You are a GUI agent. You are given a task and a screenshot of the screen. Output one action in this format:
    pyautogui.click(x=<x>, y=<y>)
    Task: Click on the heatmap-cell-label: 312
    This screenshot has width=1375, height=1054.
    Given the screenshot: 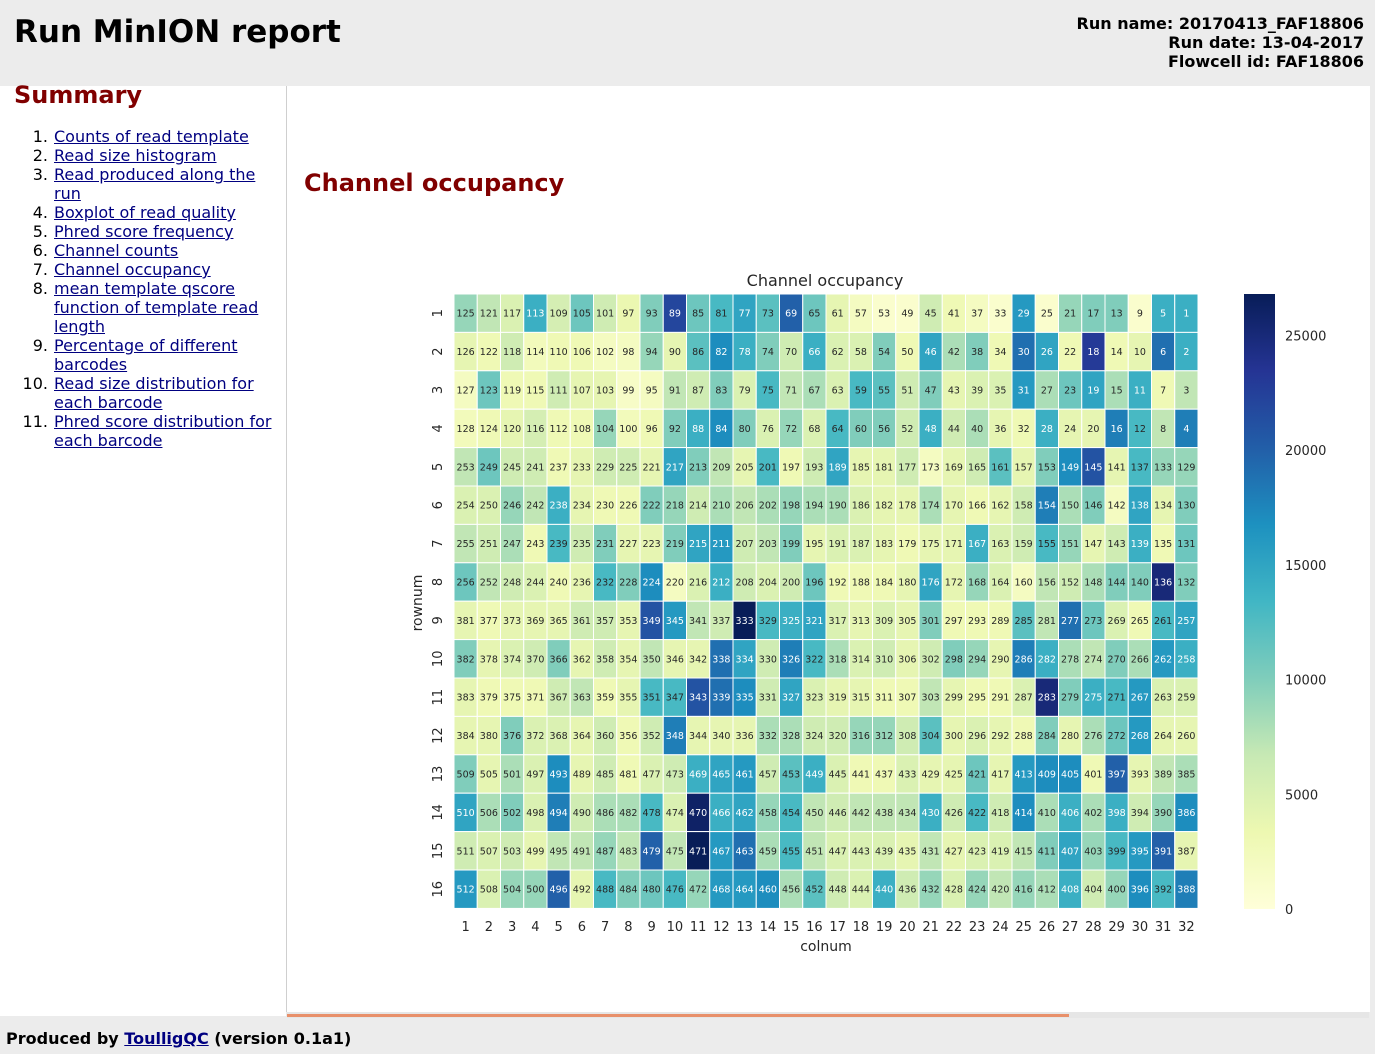 What is the action you would take?
    pyautogui.click(x=884, y=736)
    